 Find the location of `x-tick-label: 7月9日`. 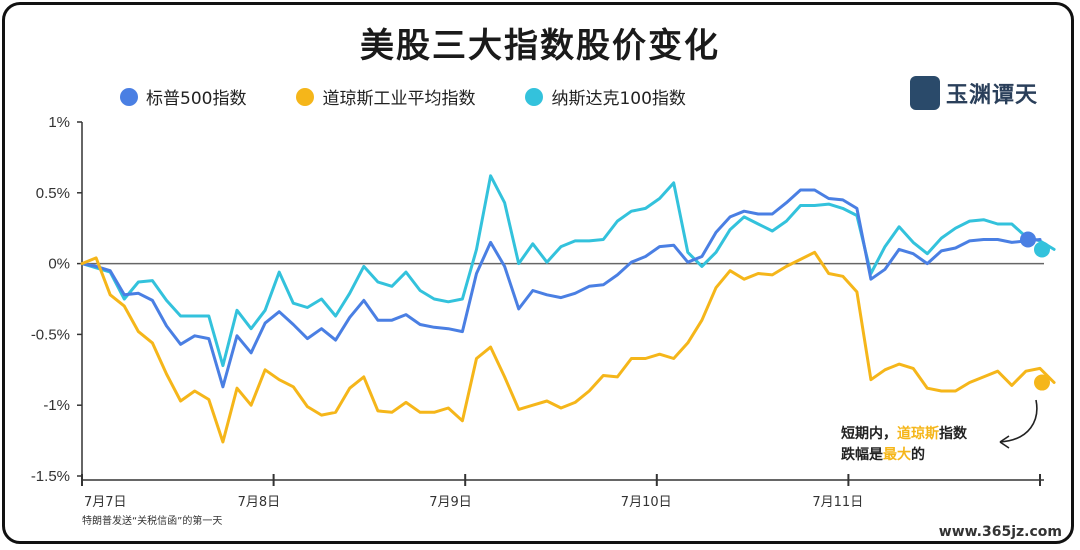

x-tick-label: 7月9日 is located at coordinates (450, 502).